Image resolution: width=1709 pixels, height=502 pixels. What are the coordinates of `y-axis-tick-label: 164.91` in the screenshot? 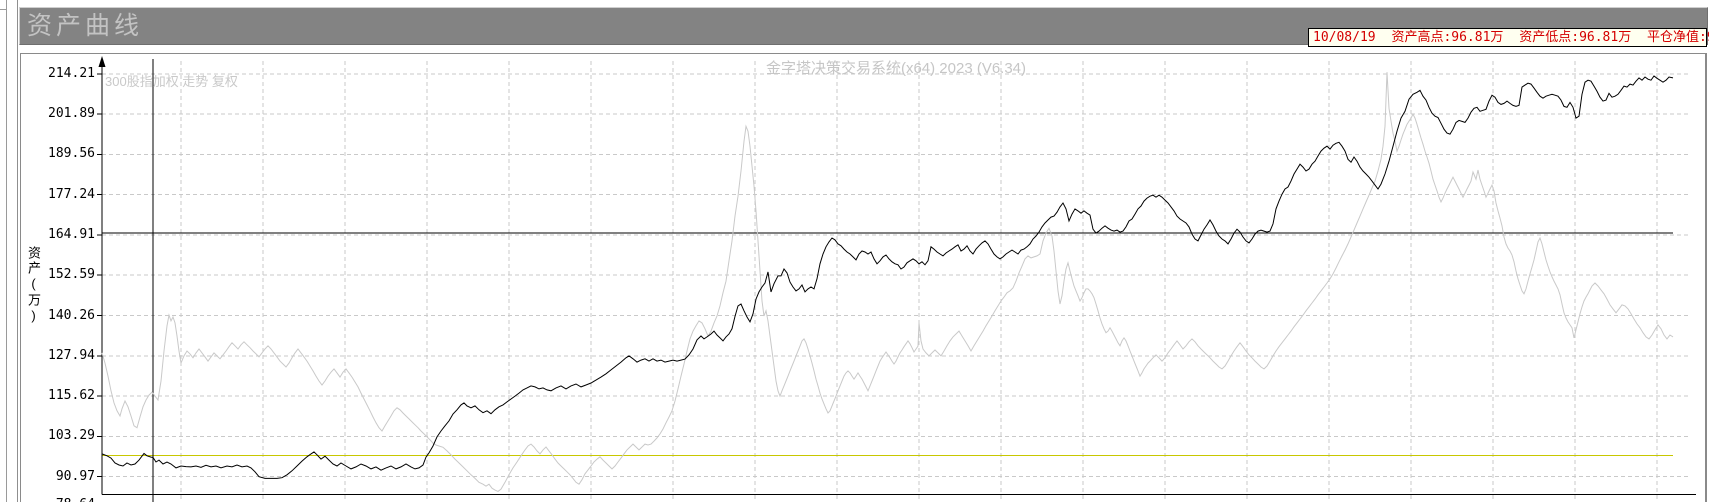 It's located at (71, 234).